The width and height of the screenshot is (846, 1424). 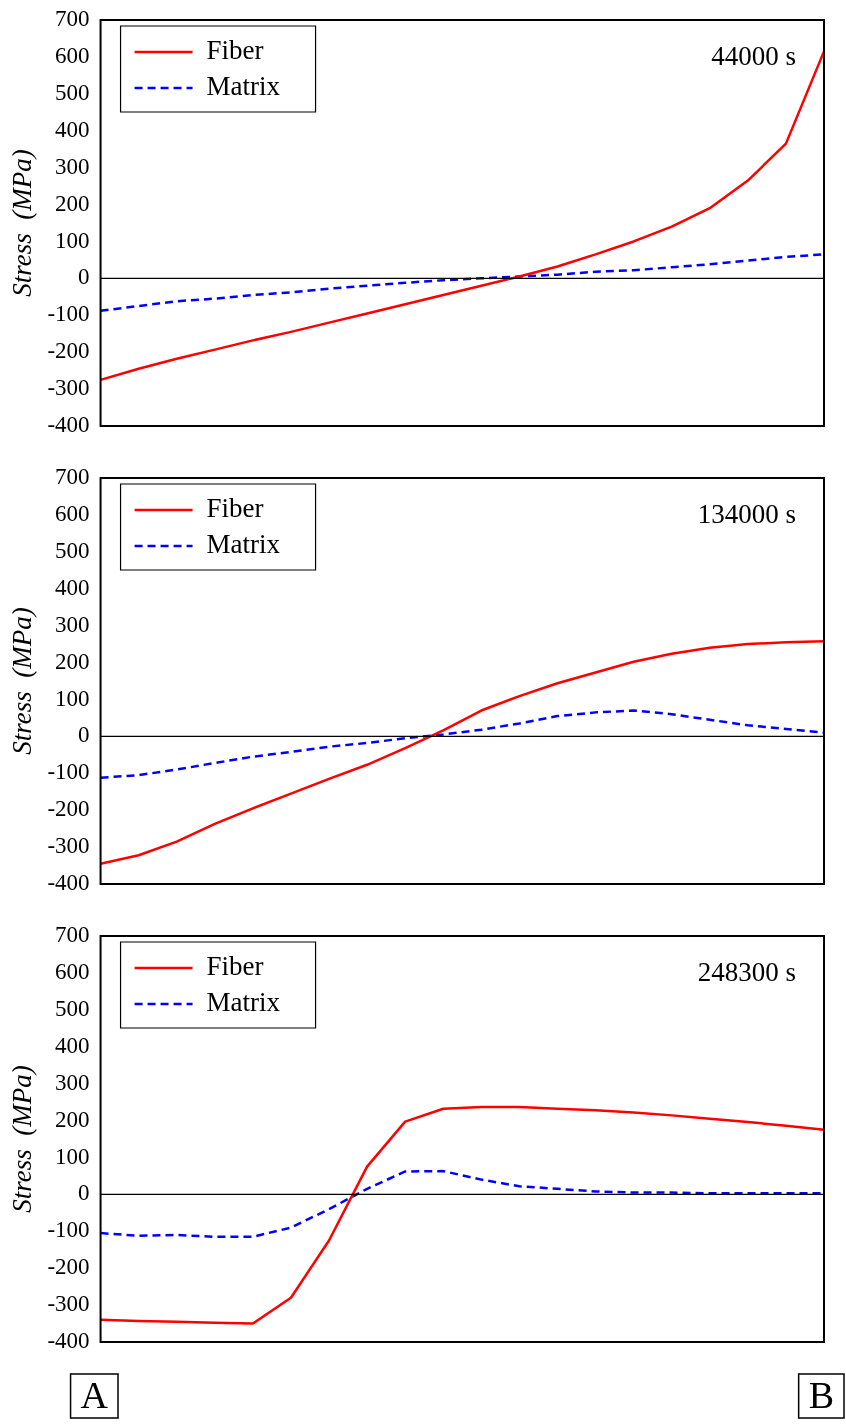 I want to click on text: A, so click(x=94, y=1394).